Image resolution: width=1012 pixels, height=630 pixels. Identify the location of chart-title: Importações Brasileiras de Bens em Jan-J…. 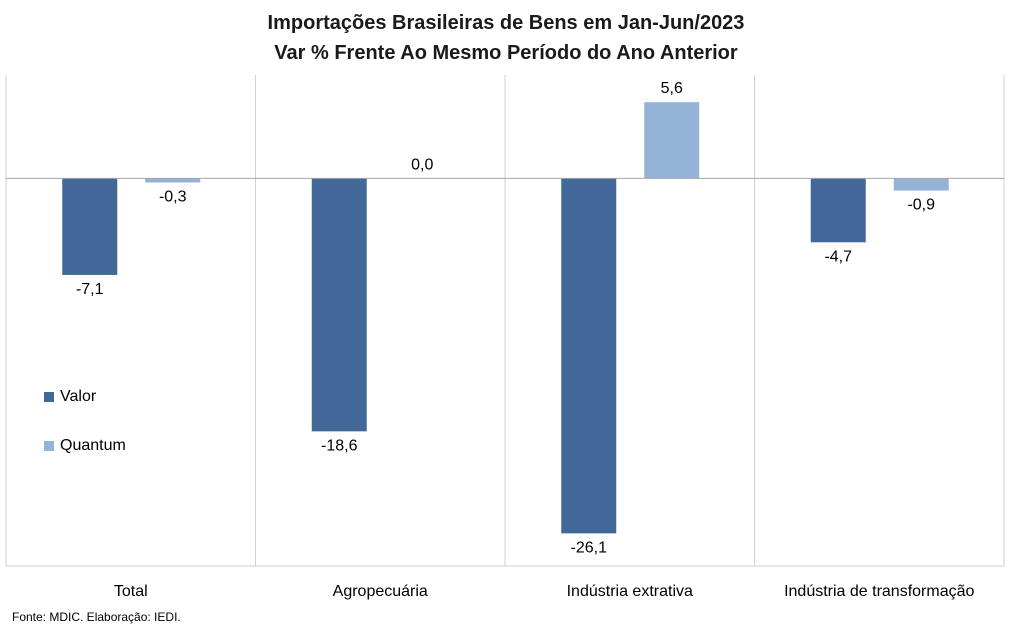
(506, 23).